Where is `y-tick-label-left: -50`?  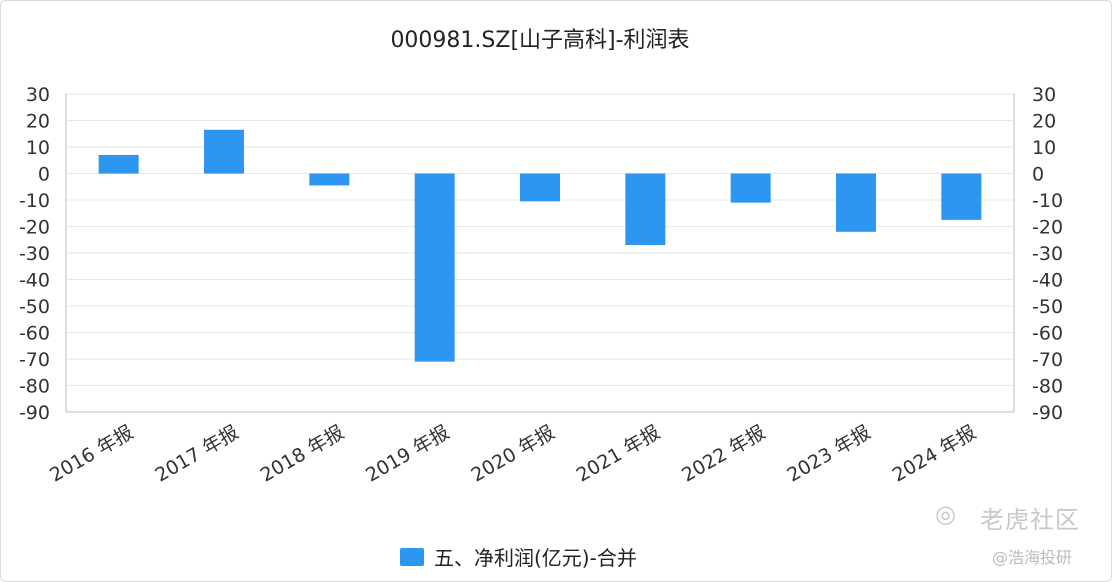 y-tick-label-left: -50 is located at coordinates (34, 307).